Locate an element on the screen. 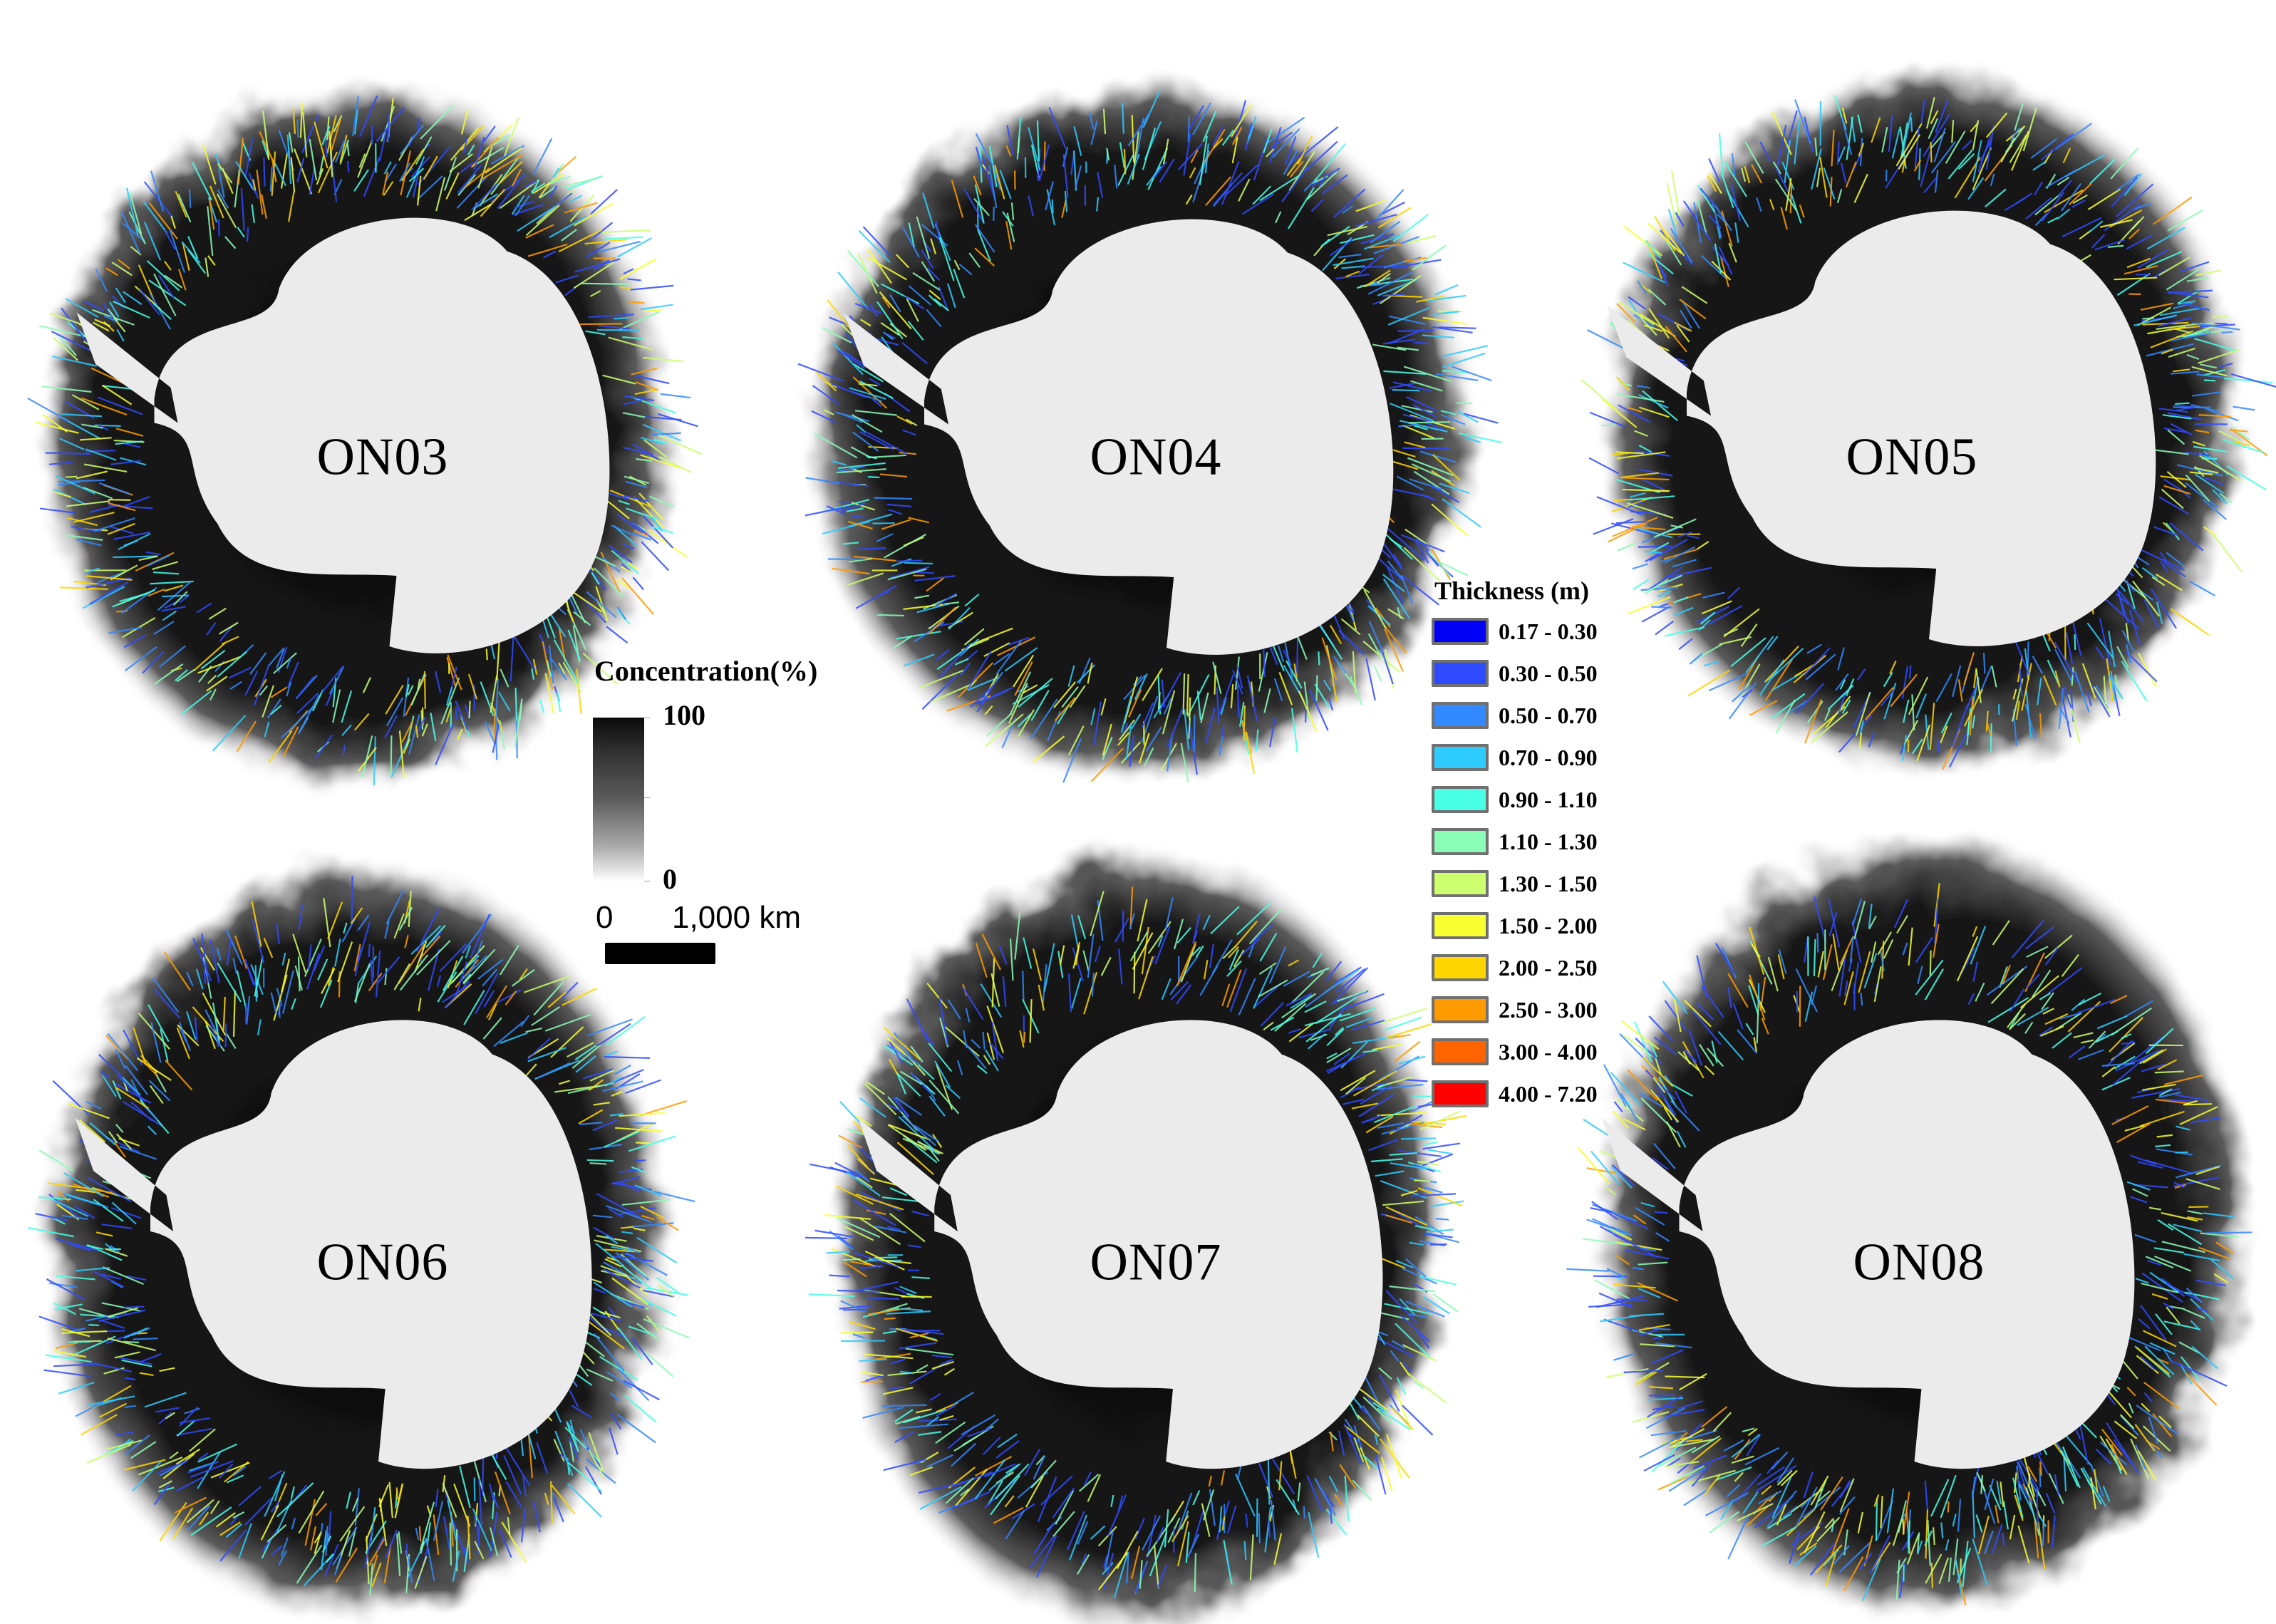  panel-label: ON07 is located at coordinates (1156, 1262).